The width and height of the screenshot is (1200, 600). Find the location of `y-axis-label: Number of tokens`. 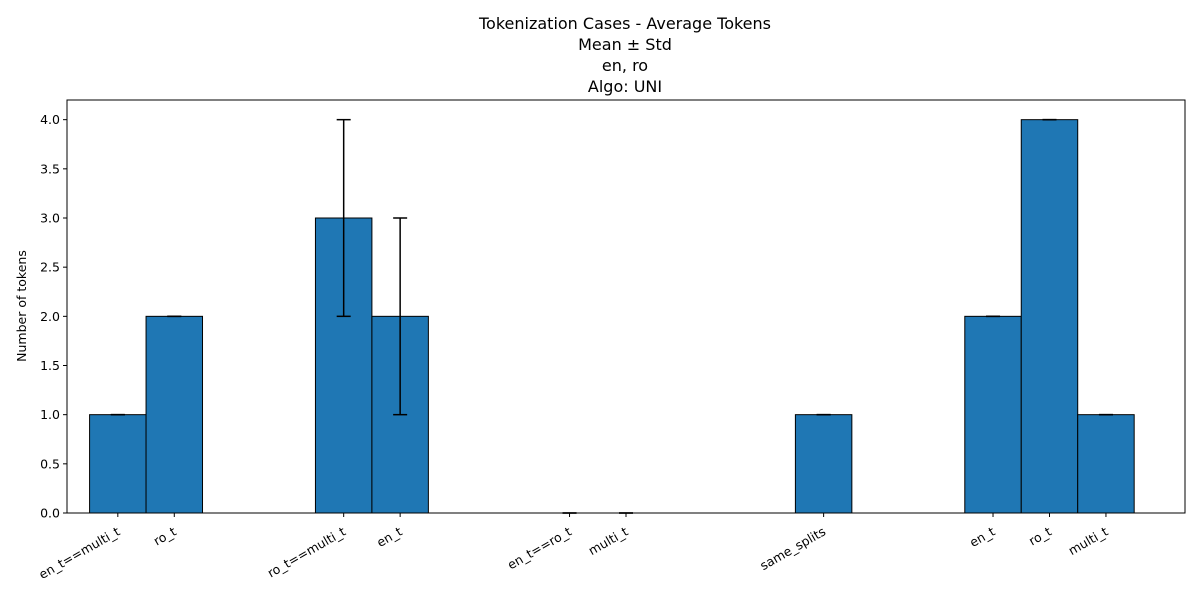

y-axis-label: Number of tokens is located at coordinates (21, 306).